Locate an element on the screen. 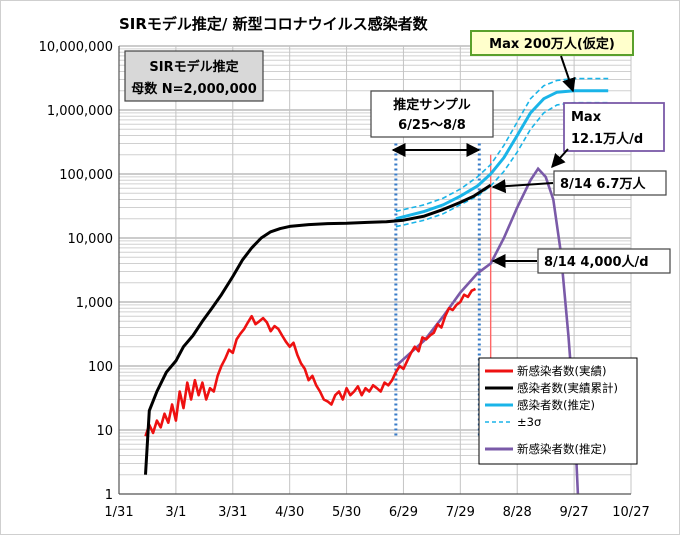 This screenshot has height=538, width=680. y-tick-label: 10 is located at coordinates (104, 431).